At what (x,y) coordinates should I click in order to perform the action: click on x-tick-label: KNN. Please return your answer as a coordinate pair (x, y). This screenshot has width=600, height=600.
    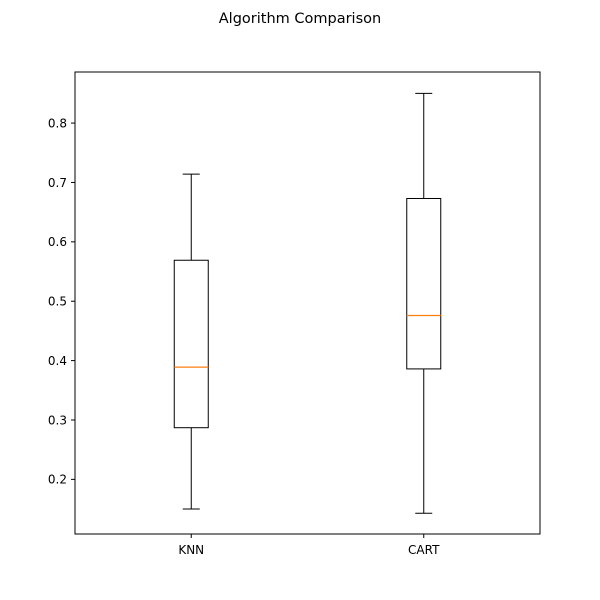
    Looking at the image, I should click on (191, 550).